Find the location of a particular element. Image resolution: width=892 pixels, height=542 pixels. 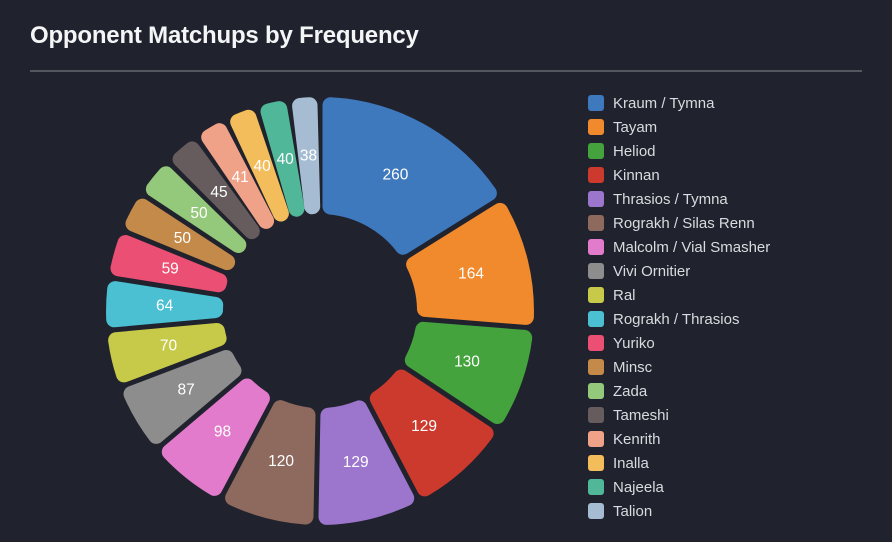

legend-item-najeela: Najeela is located at coordinates (679, 487).